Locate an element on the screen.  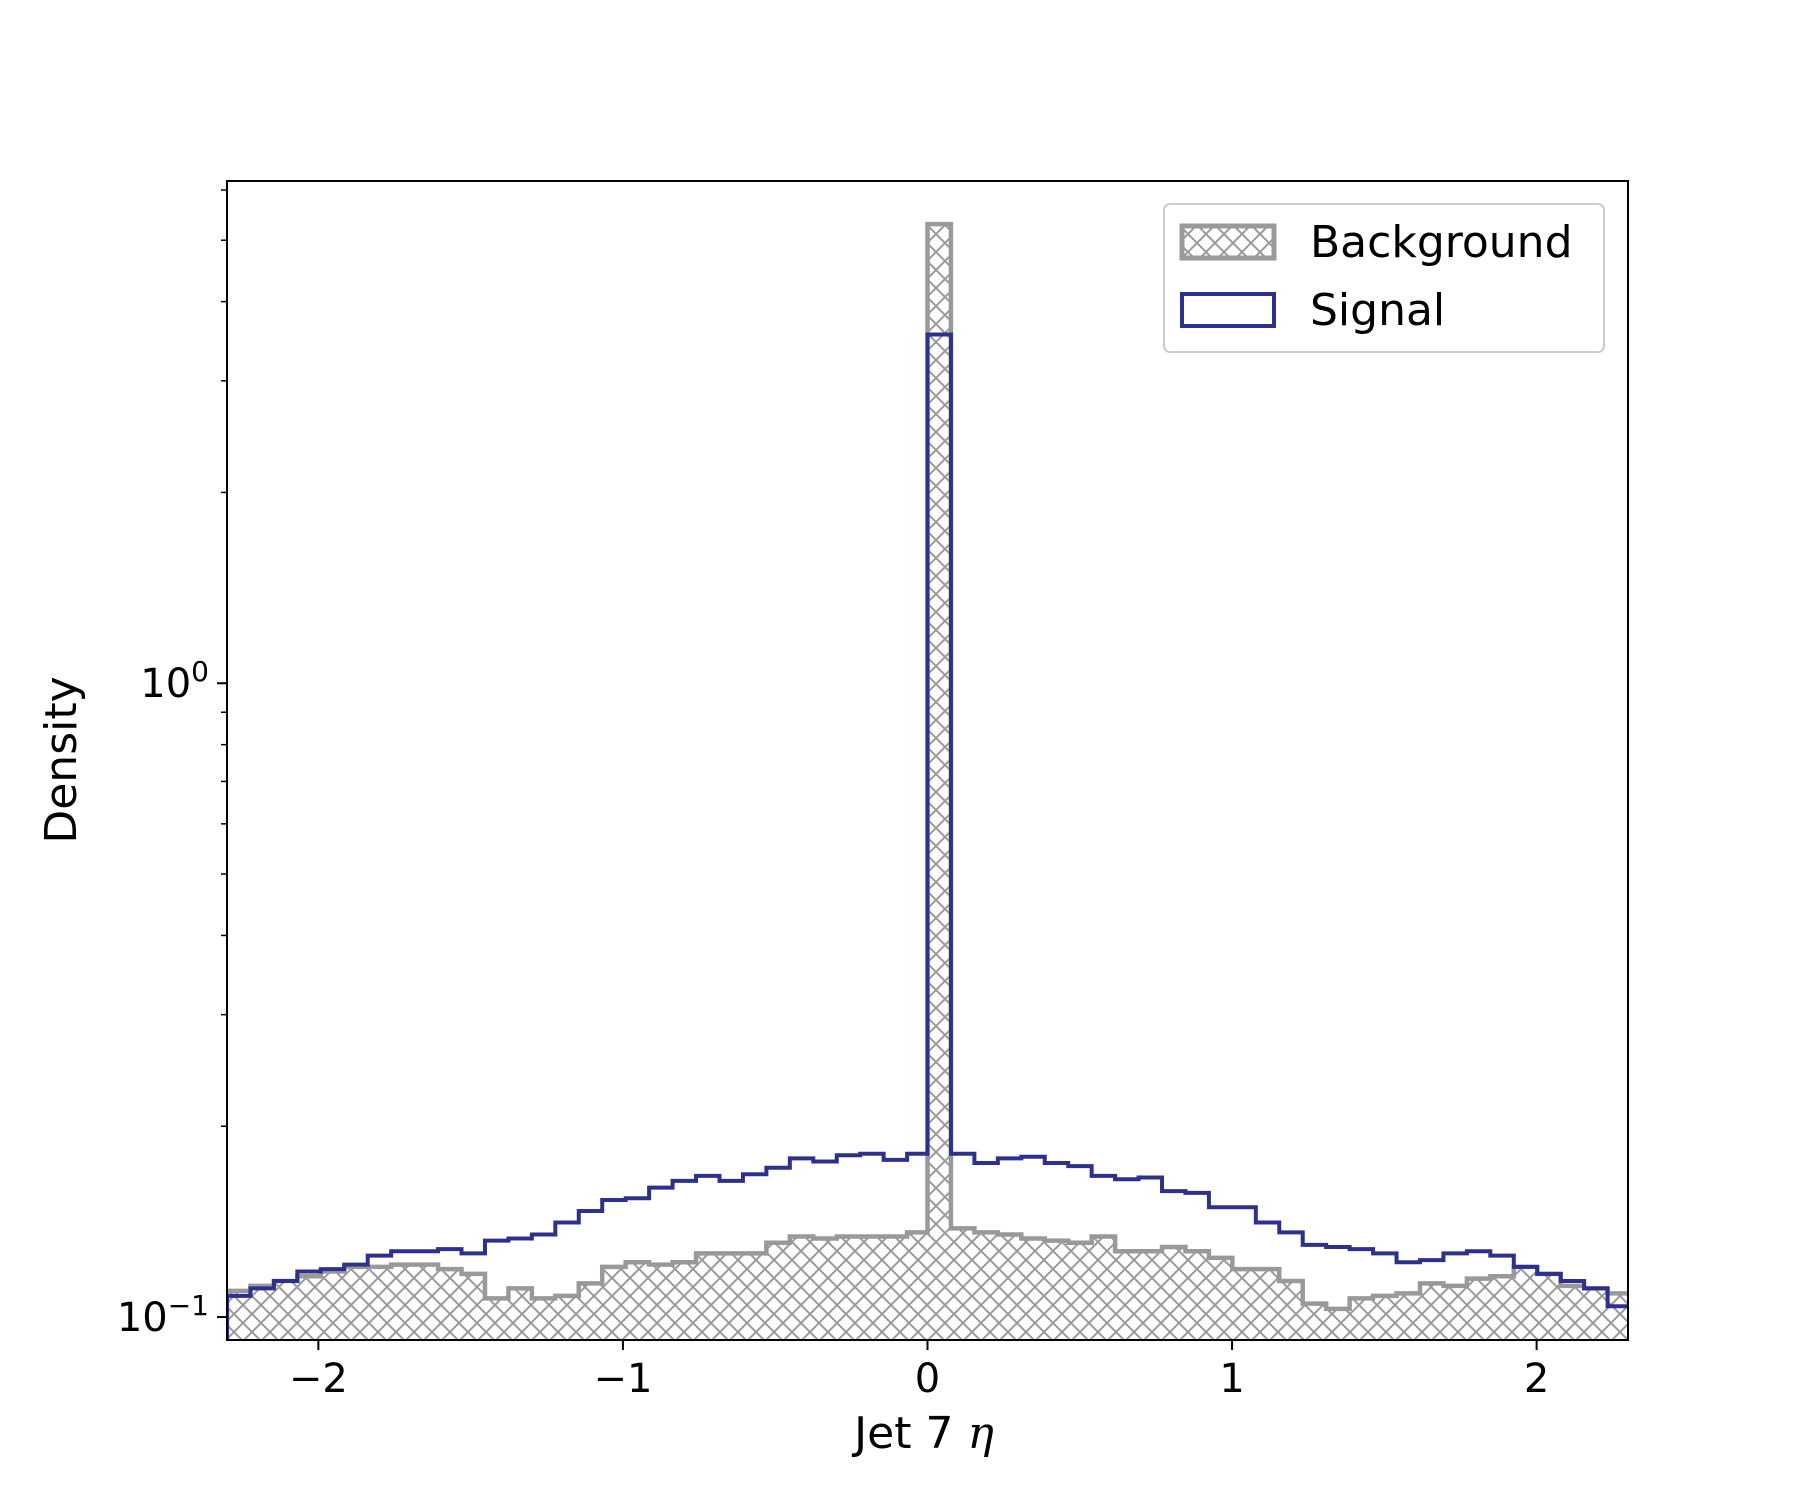
x-axis-label: Jet 7 η is located at coordinates (922, 1433).